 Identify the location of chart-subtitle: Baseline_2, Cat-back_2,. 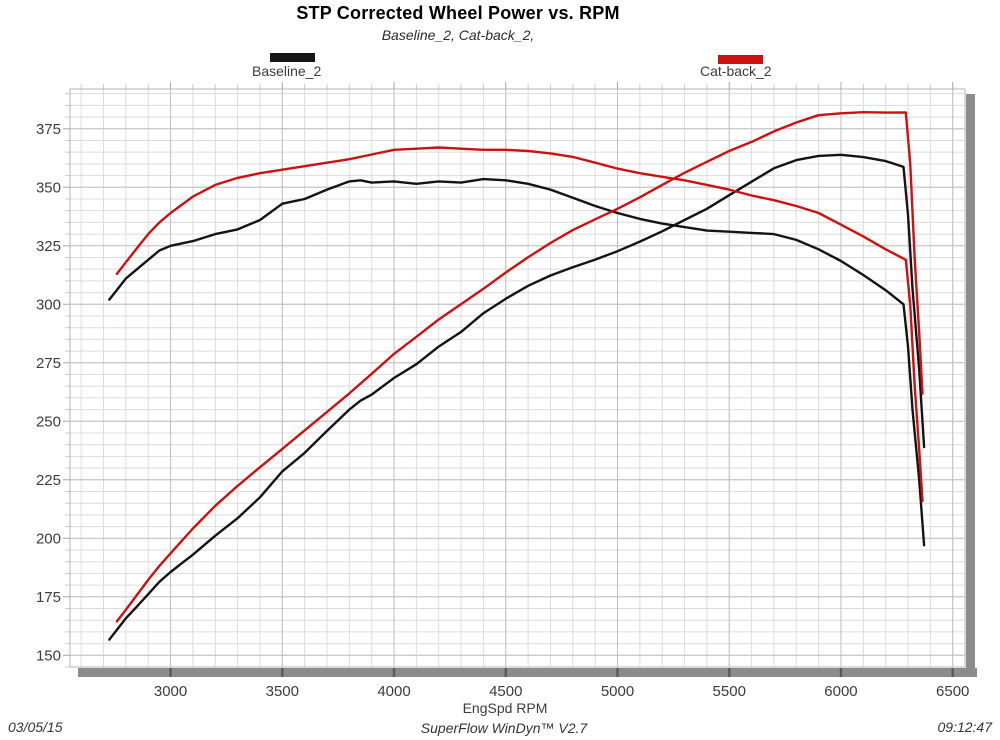
(458, 35).